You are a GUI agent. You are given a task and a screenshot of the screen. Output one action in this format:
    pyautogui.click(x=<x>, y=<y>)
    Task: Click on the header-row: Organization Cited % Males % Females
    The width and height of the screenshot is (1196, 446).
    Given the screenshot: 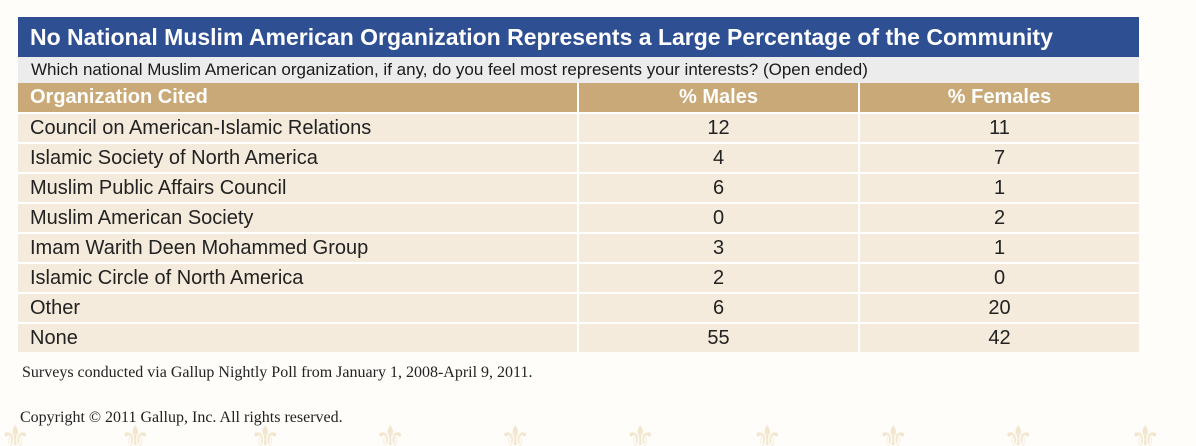 What is the action you would take?
    pyautogui.click(x=578, y=98)
    